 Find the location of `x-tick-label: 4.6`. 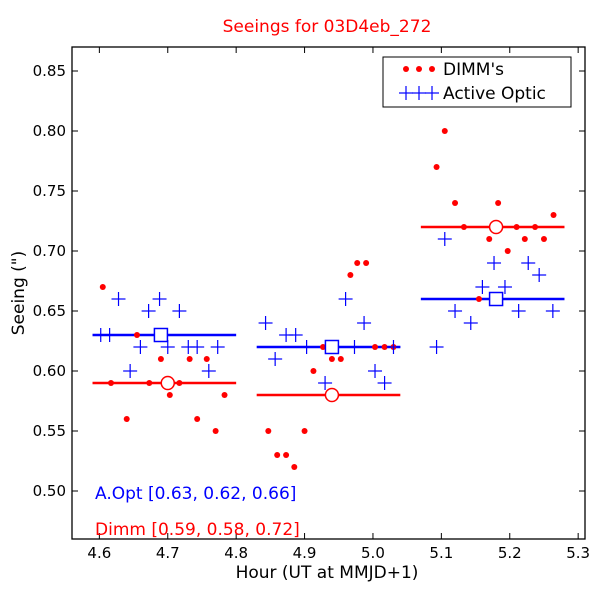

x-tick-label: 4.6 is located at coordinates (99, 553).